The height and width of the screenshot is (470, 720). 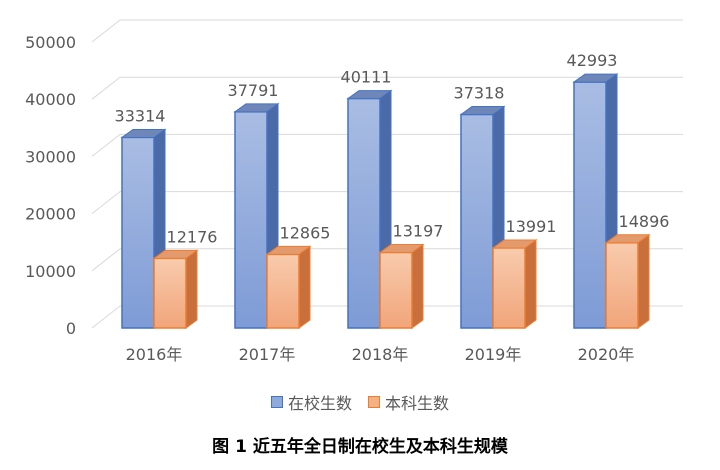 What do you see at coordinates (531, 226) in the screenshot?
I see `data-label: 13991` at bounding box center [531, 226].